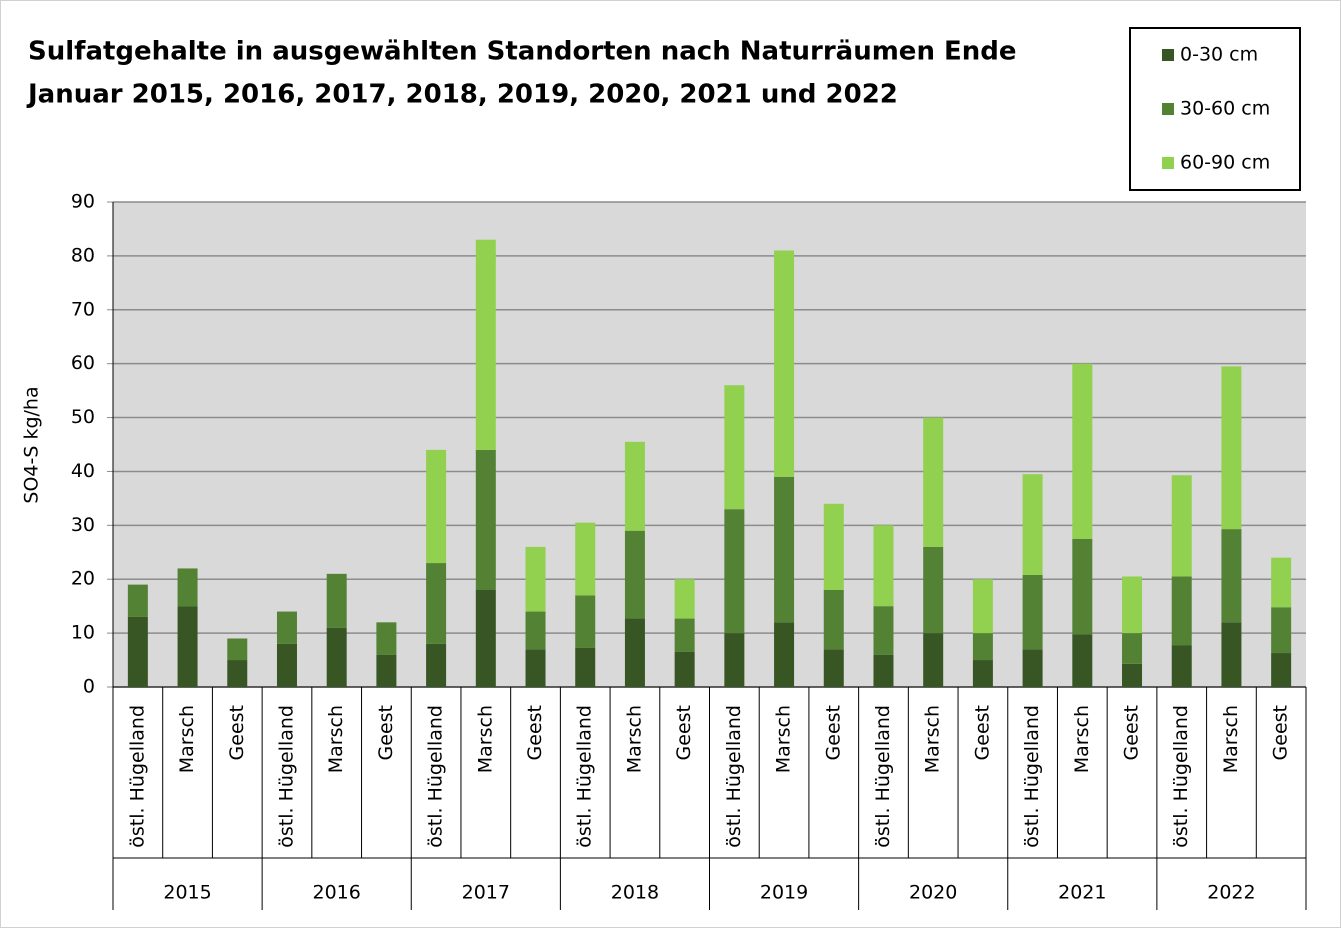 The image size is (1341, 928). What do you see at coordinates (1225, 109) in the screenshot?
I see `legend-label: 30-60 cm` at bounding box center [1225, 109].